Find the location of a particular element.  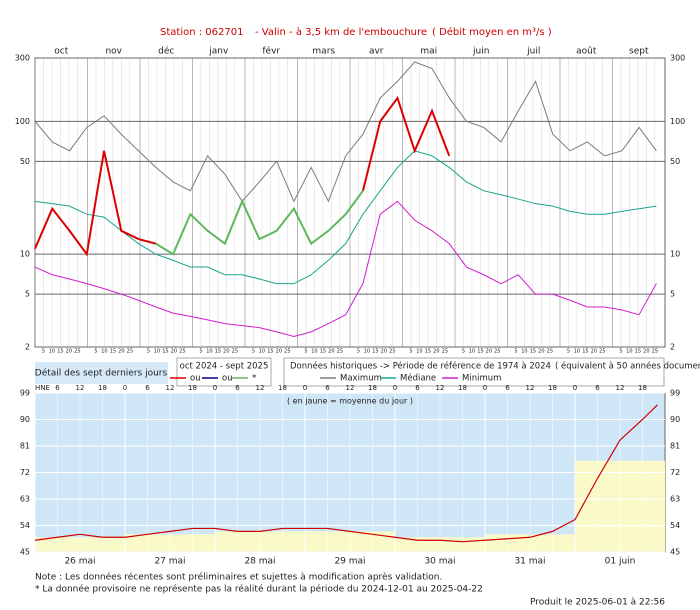

day-label: 31 mai is located at coordinates (529, 562).